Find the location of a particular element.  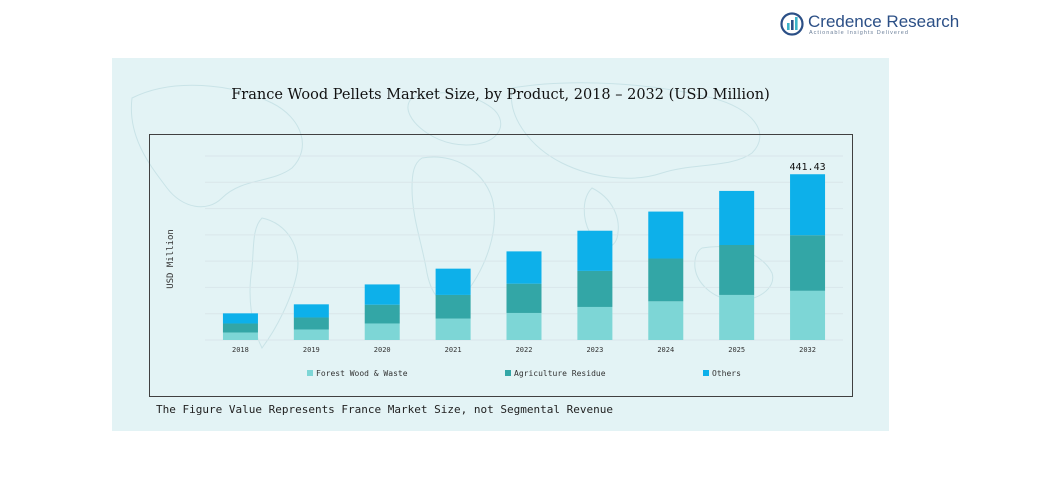

x-tick-2020: 2020 is located at coordinates (382, 350).